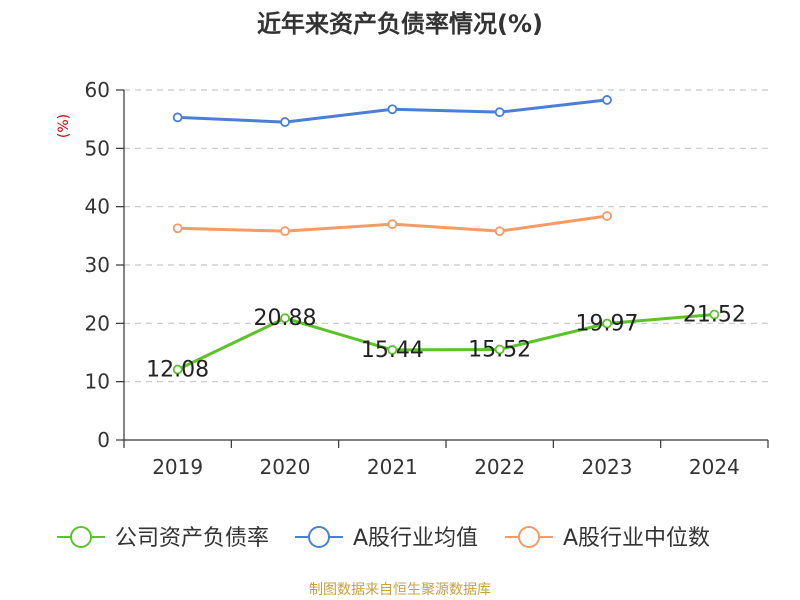 This screenshot has height=600, width=800. What do you see at coordinates (415, 538) in the screenshot?
I see `legend-label-1: A股行业均值` at bounding box center [415, 538].